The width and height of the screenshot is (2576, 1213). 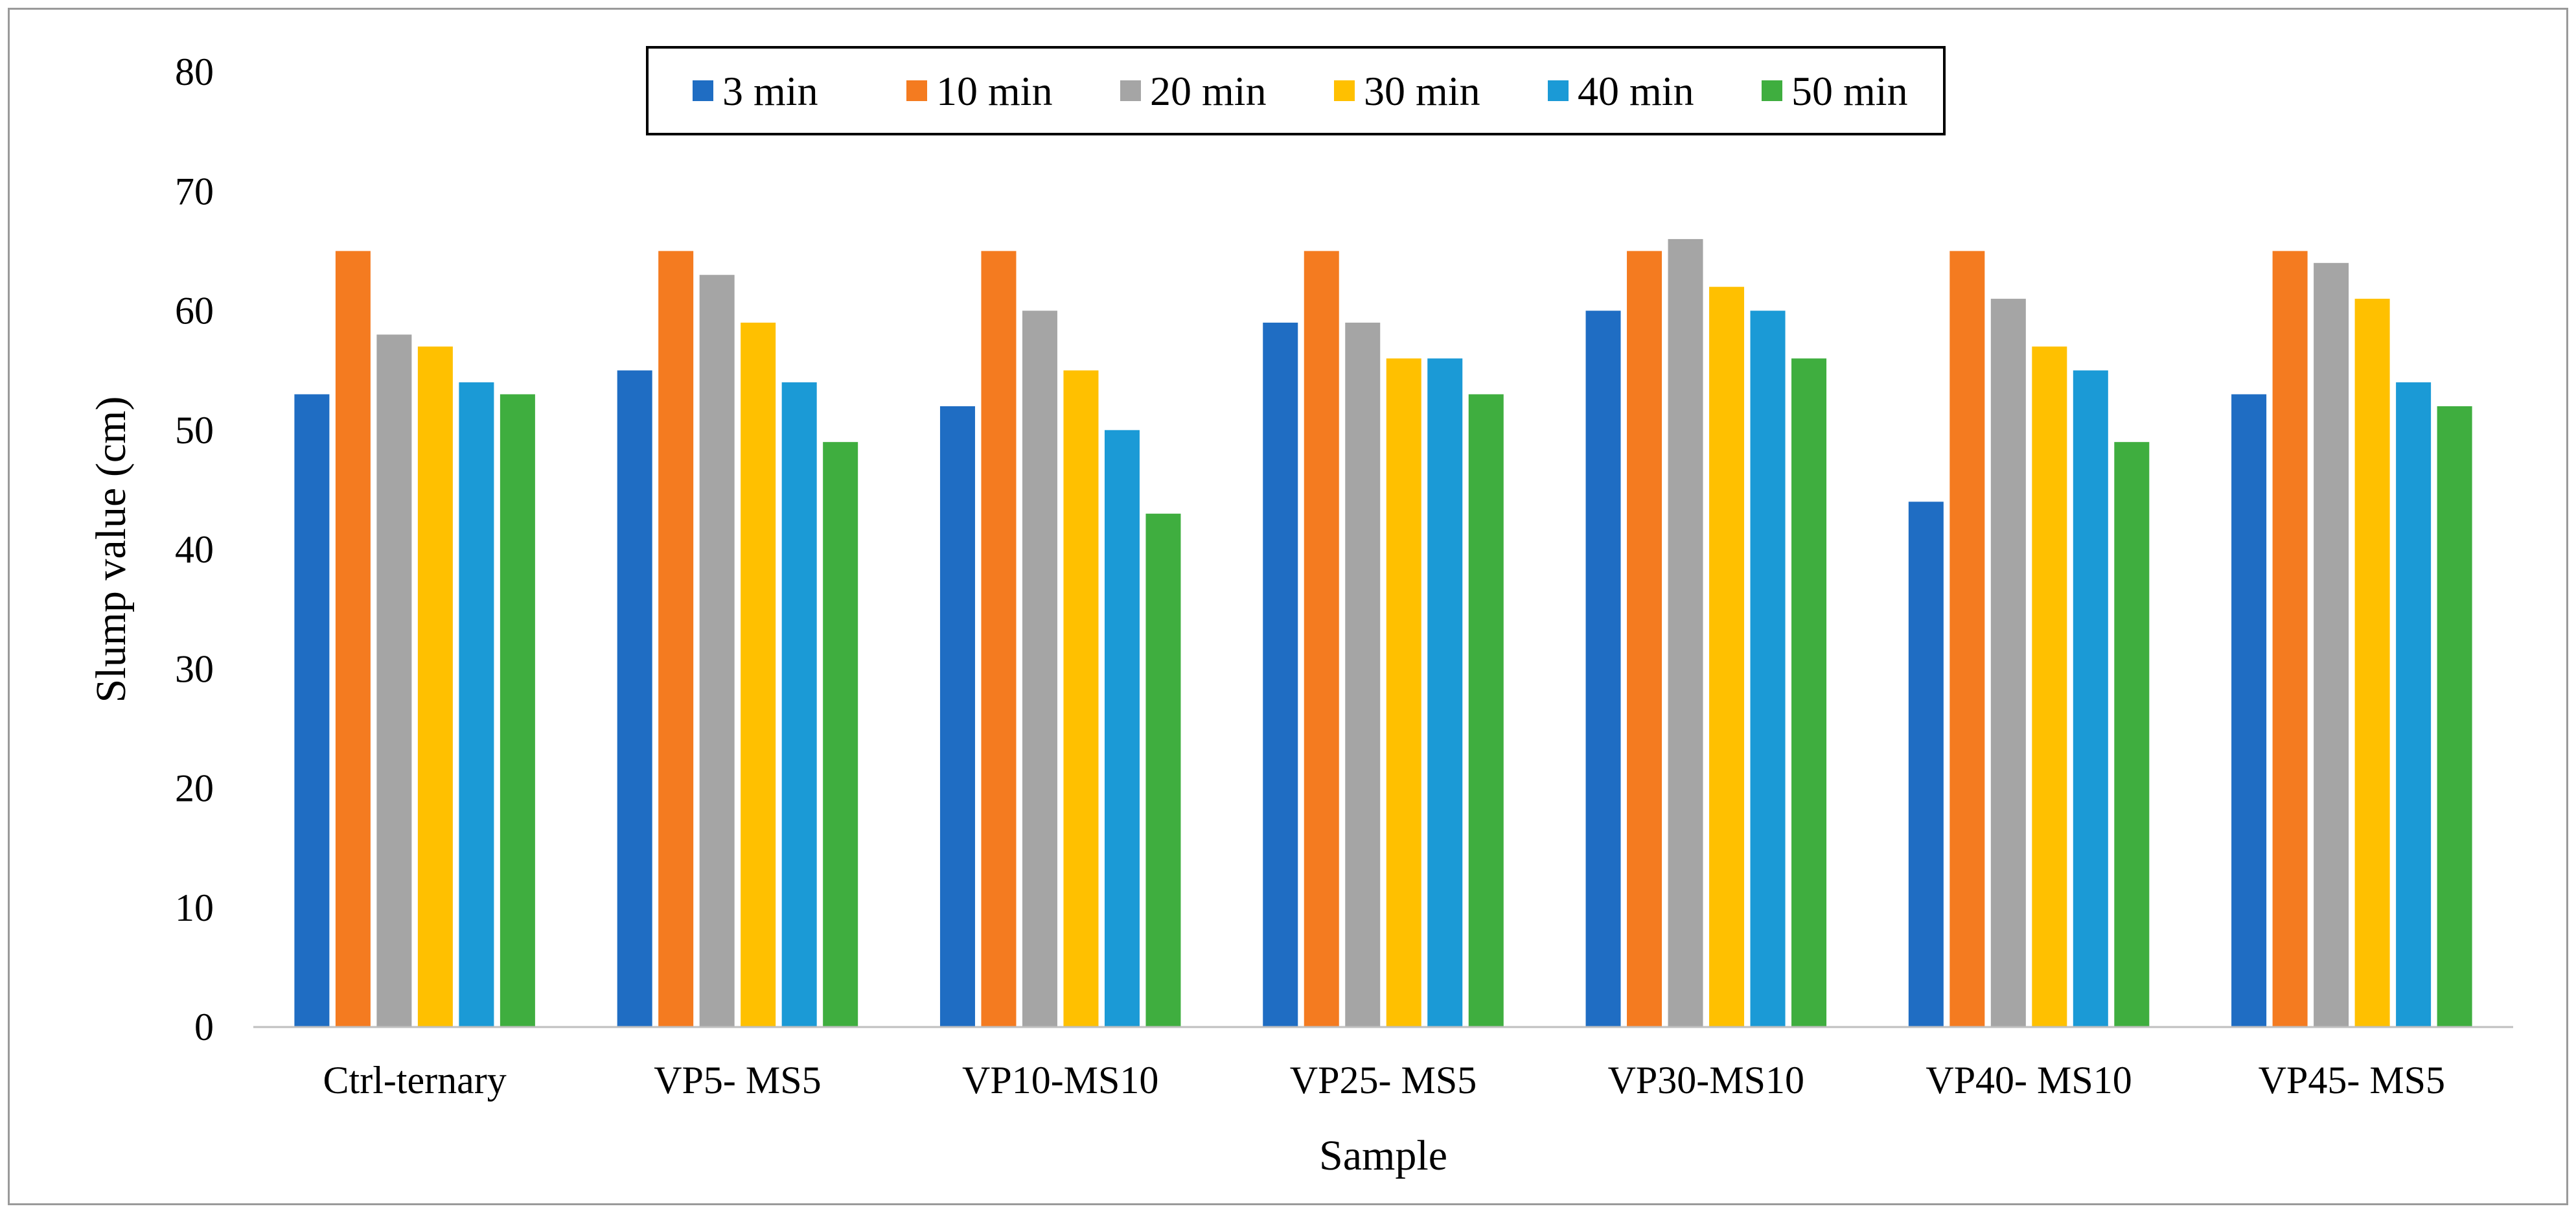 I want to click on x-axis-title: Sample, so click(x=1383, y=1155).